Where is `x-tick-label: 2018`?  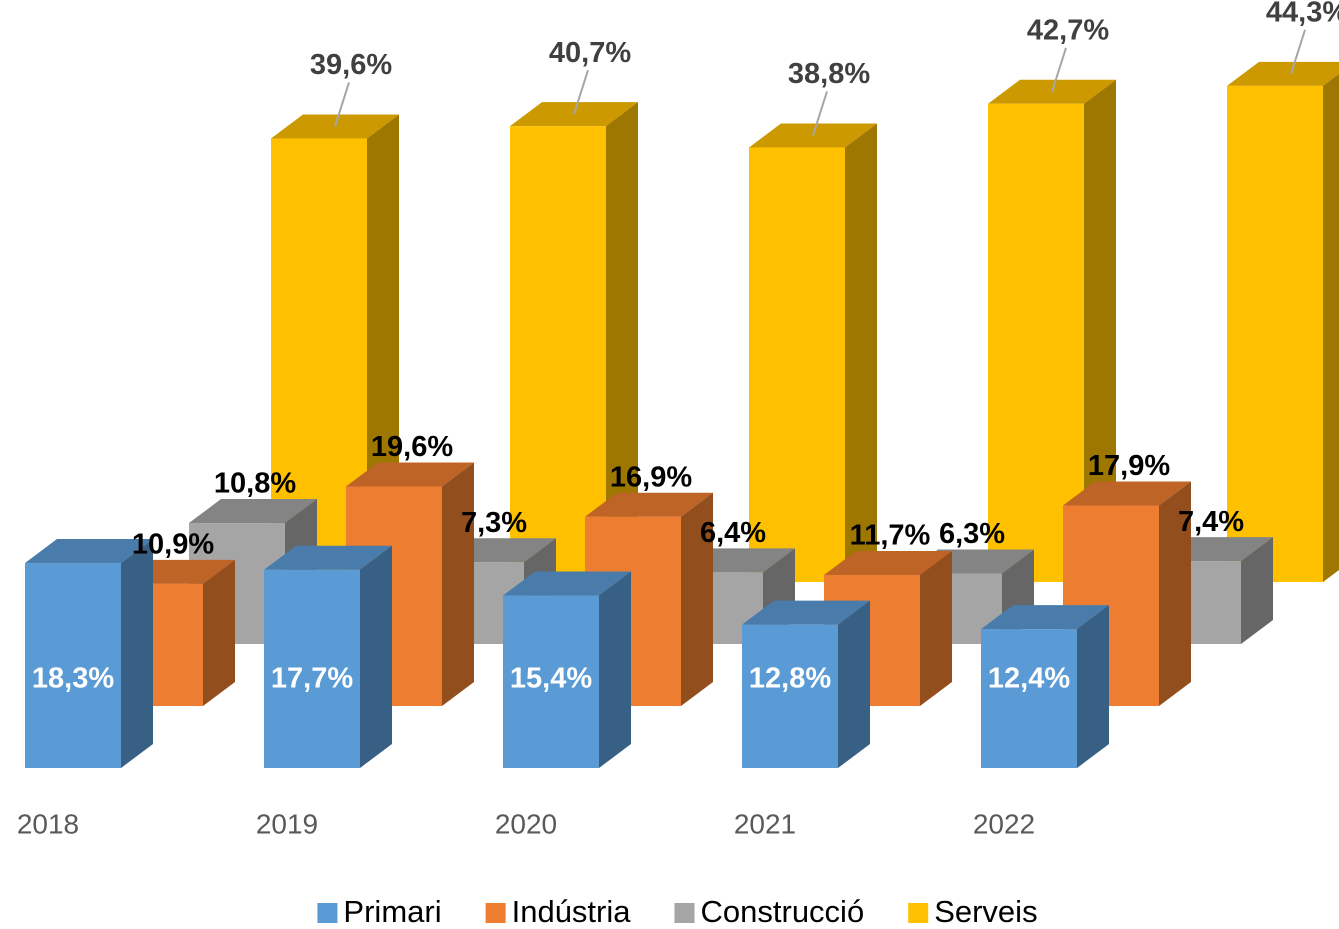
x-tick-label: 2018 is located at coordinates (48, 823).